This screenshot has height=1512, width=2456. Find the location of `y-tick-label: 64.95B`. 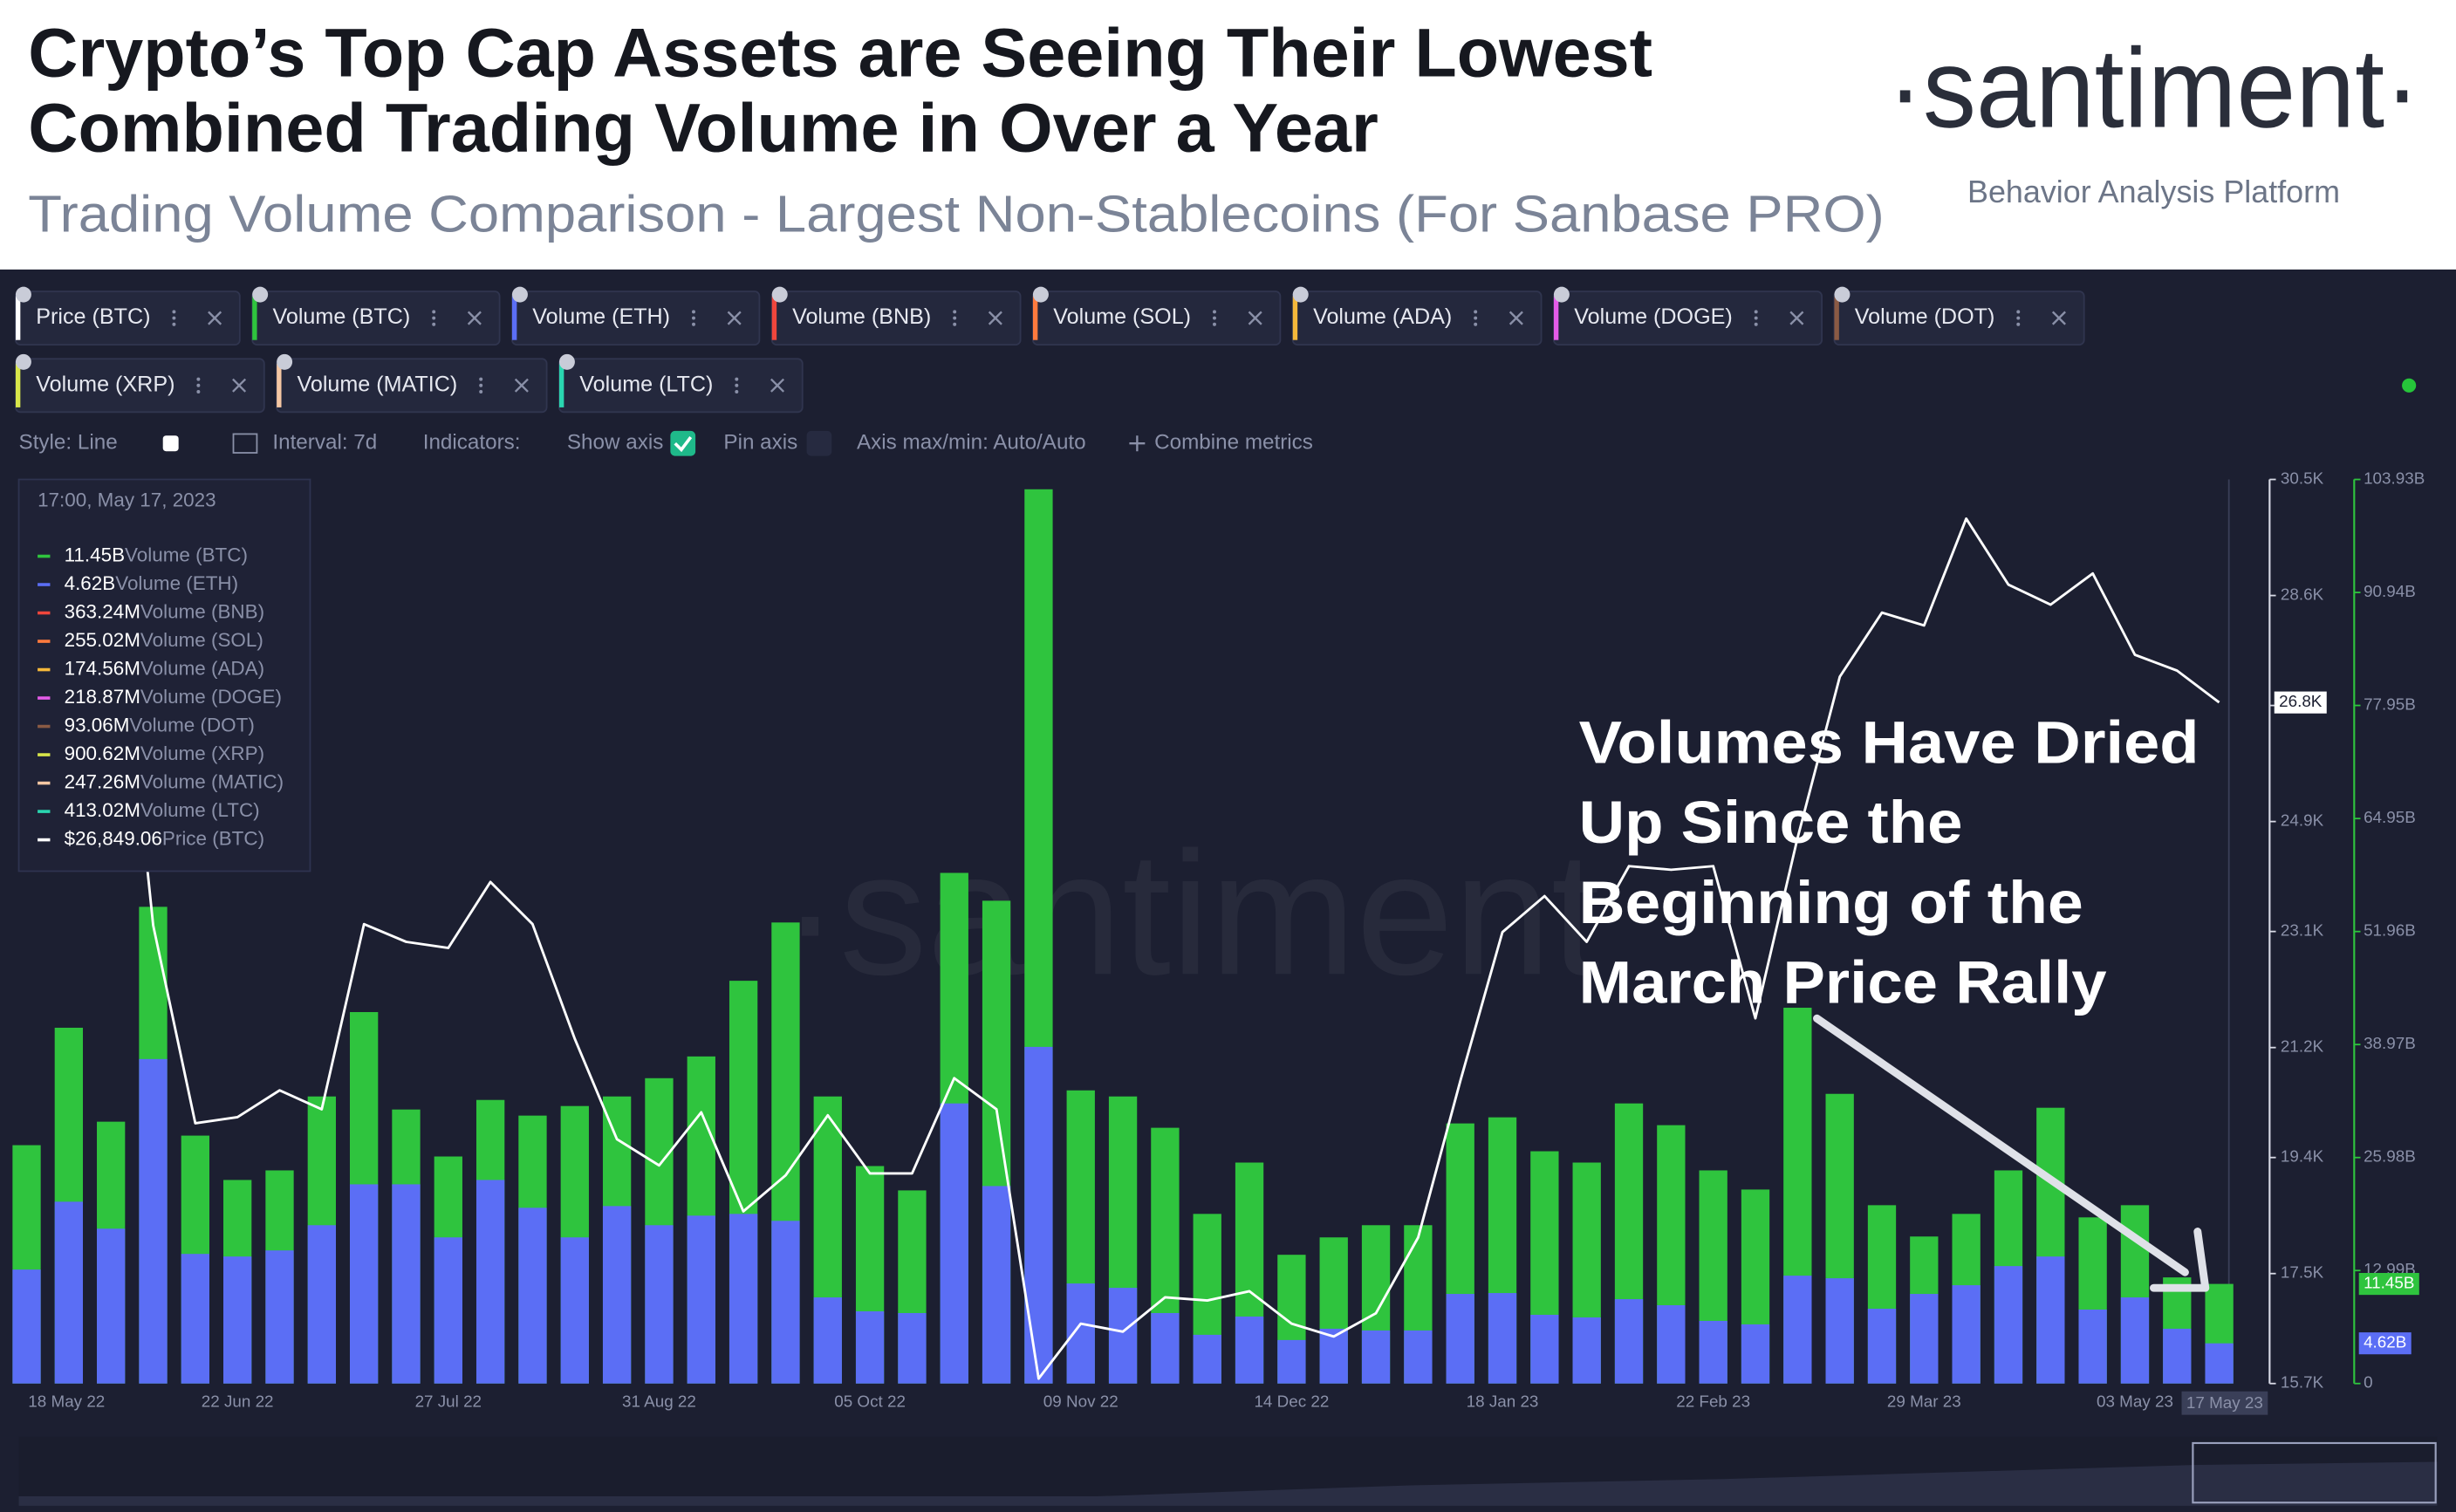

y-tick-label: 64.95B is located at coordinates (2390, 817).